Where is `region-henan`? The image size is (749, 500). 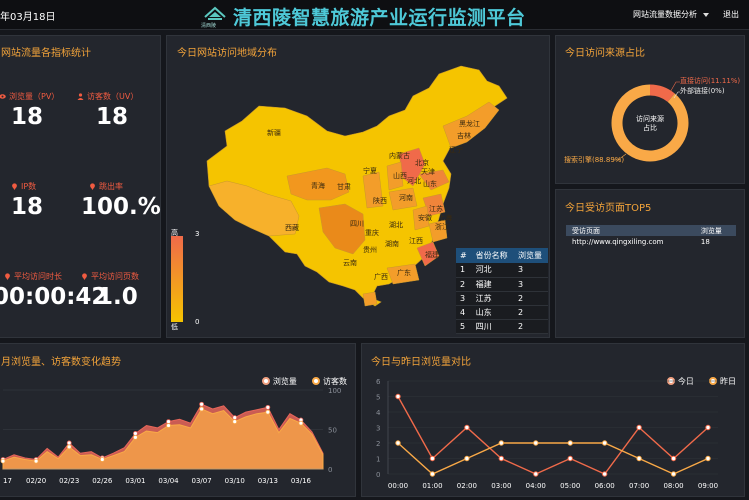
region-henan is located at coordinates (403, 199).